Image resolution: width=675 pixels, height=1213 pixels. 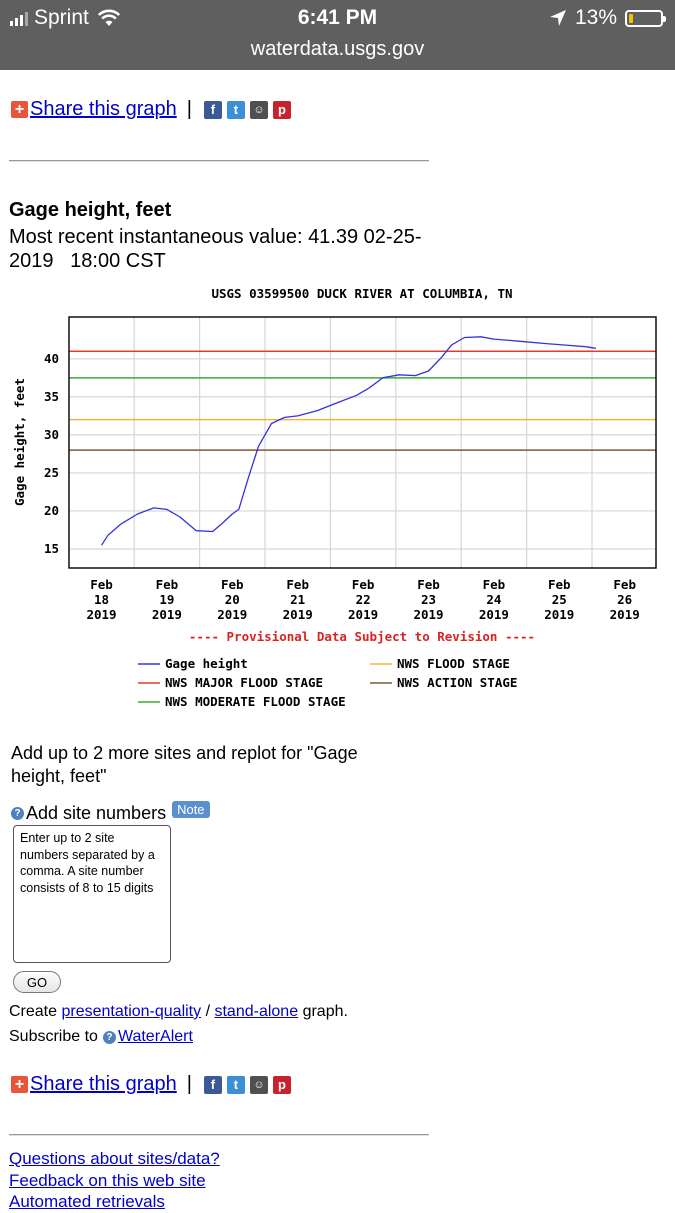 I want to click on x-tick-label: 18, so click(x=101, y=599).